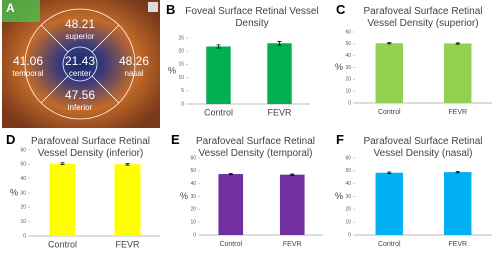 The height and width of the screenshot is (259, 500). Describe the element at coordinates (134, 61) in the screenshot. I see `reading-value: 48.26` at that location.